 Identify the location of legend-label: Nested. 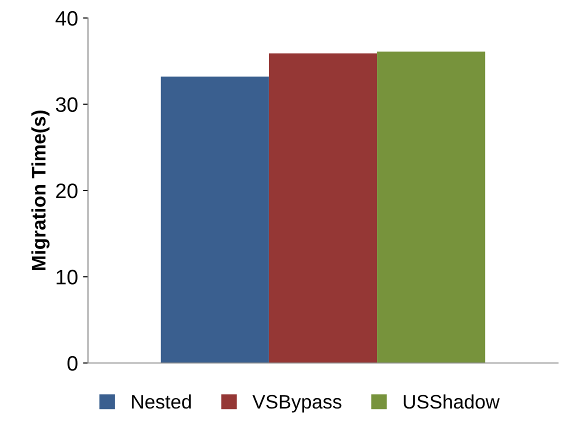
(161, 401).